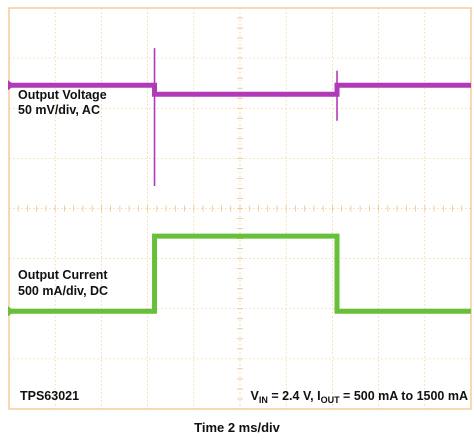 The width and height of the screenshot is (474, 446). Describe the element at coordinates (63, 291) in the screenshot. I see `current-label-line2: 500 mA/div, DC` at that location.